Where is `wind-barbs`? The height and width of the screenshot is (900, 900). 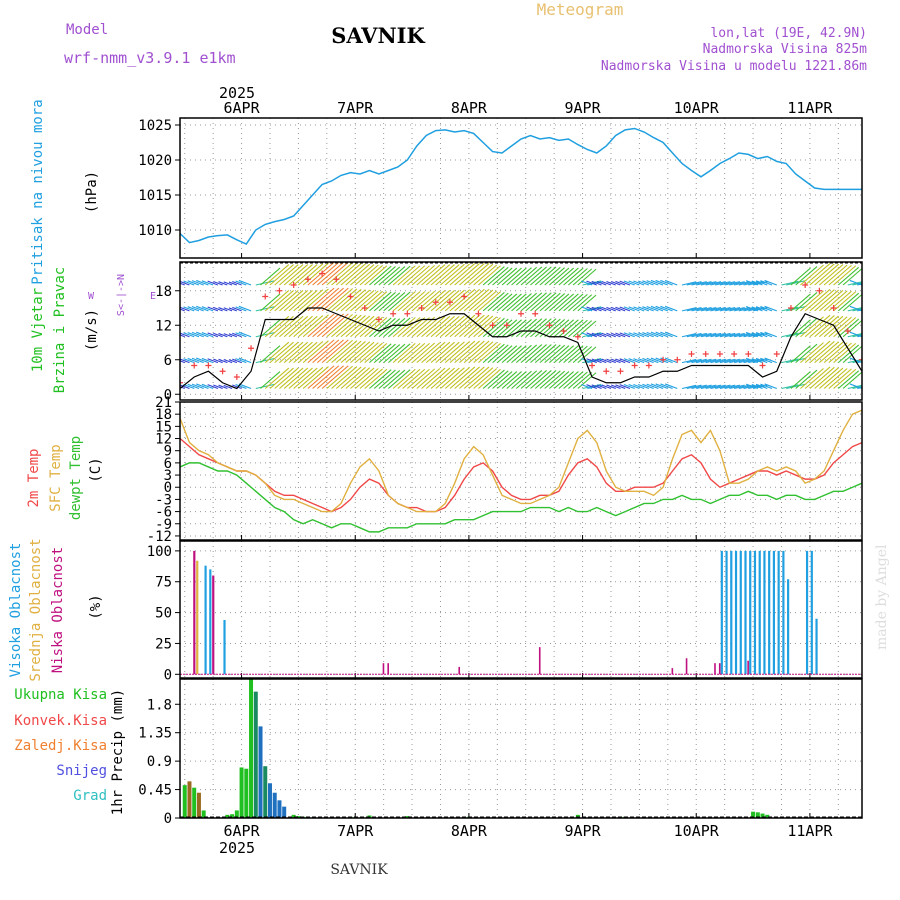 wind-barbs is located at coordinates (521, 326).